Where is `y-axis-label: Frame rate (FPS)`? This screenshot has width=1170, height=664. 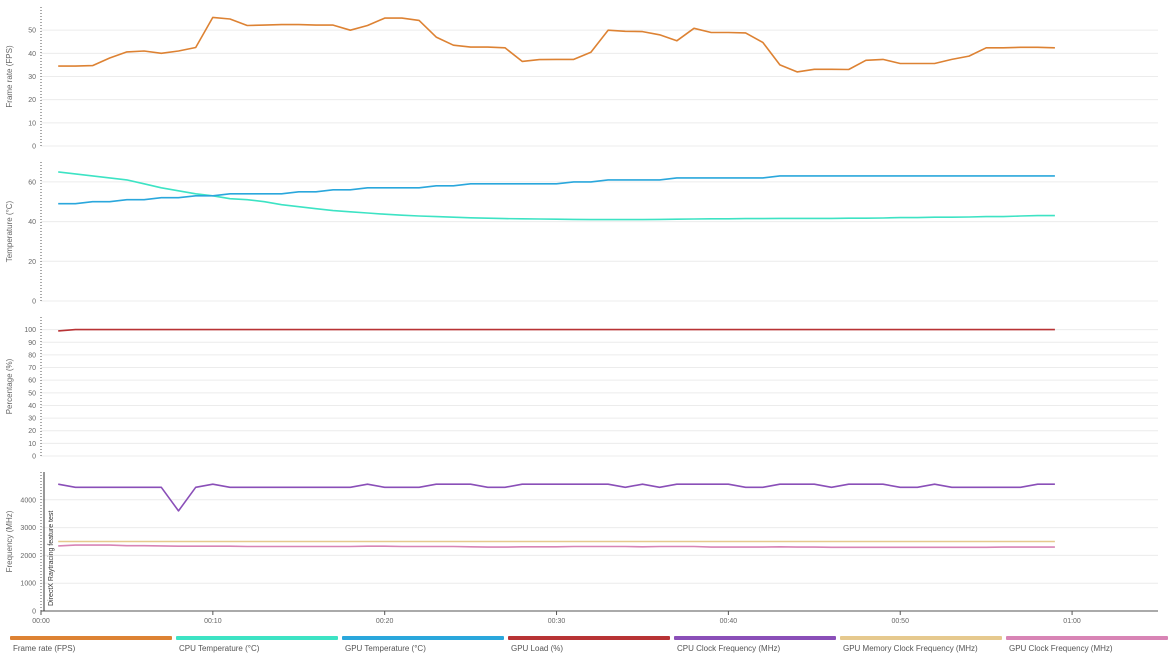
y-axis-label: Frame rate (FPS) is located at coordinates (9, 76).